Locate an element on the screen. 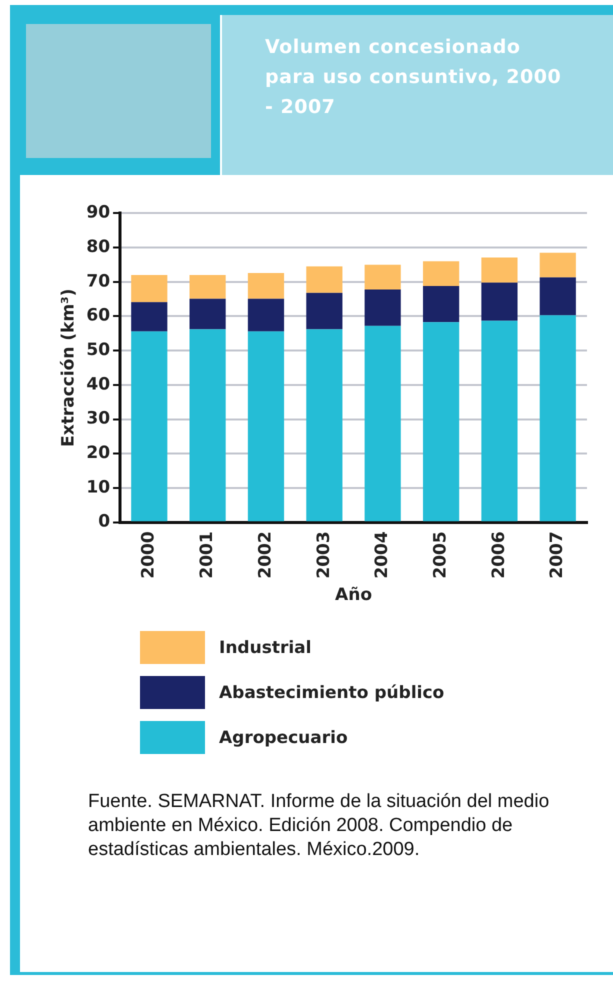 The height and width of the screenshot is (981, 613). legend-label: Industrial is located at coordinates (265, 648).